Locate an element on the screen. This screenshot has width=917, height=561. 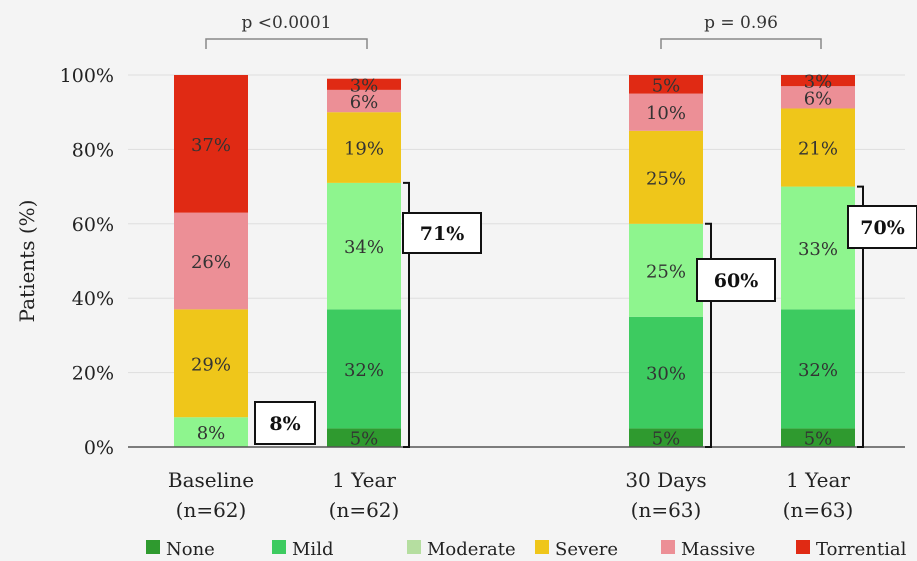
legend-swatch-torrential is located at coordinates (803, 547).